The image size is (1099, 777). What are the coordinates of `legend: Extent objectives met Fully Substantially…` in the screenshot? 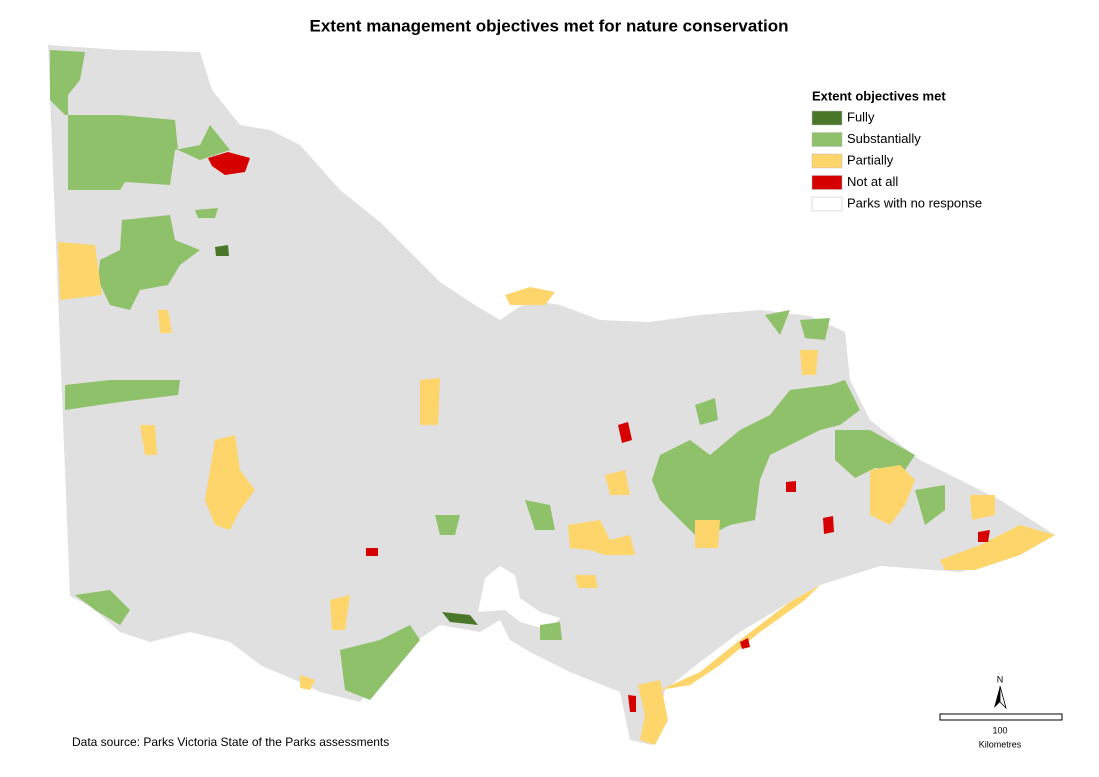 It's located at (896, 150).